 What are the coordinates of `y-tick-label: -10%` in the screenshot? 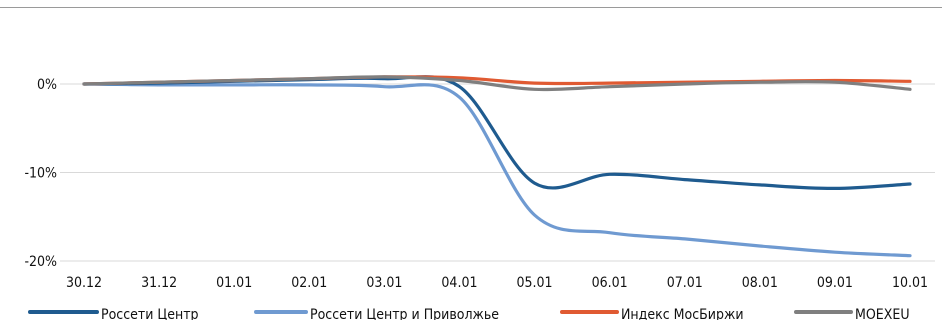 It's located at (40, 174).